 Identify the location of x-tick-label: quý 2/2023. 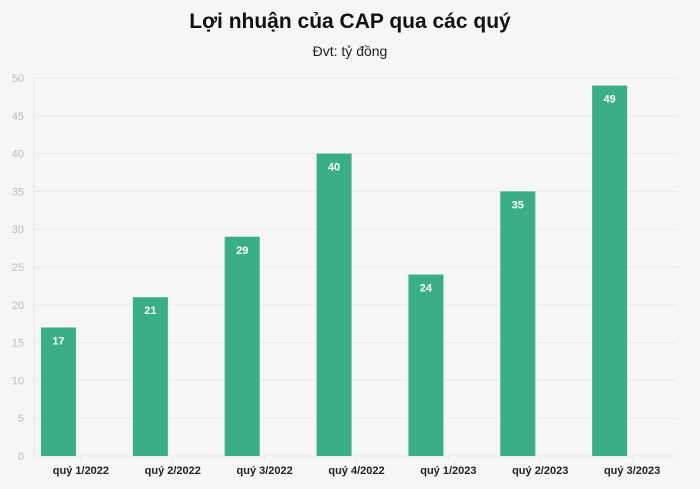
(540, 471).